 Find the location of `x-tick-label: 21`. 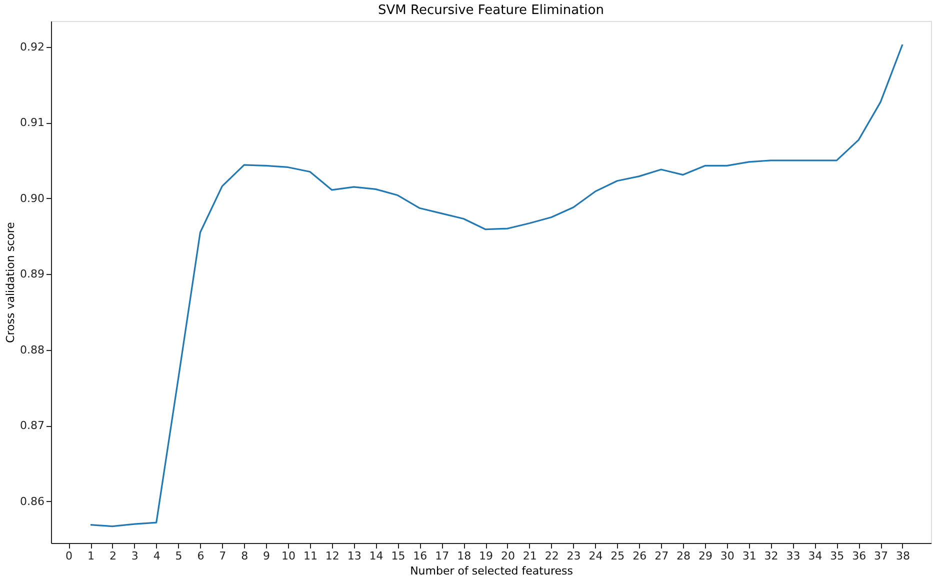

x-tick-label: 21 is located at coordinates (529, 556).